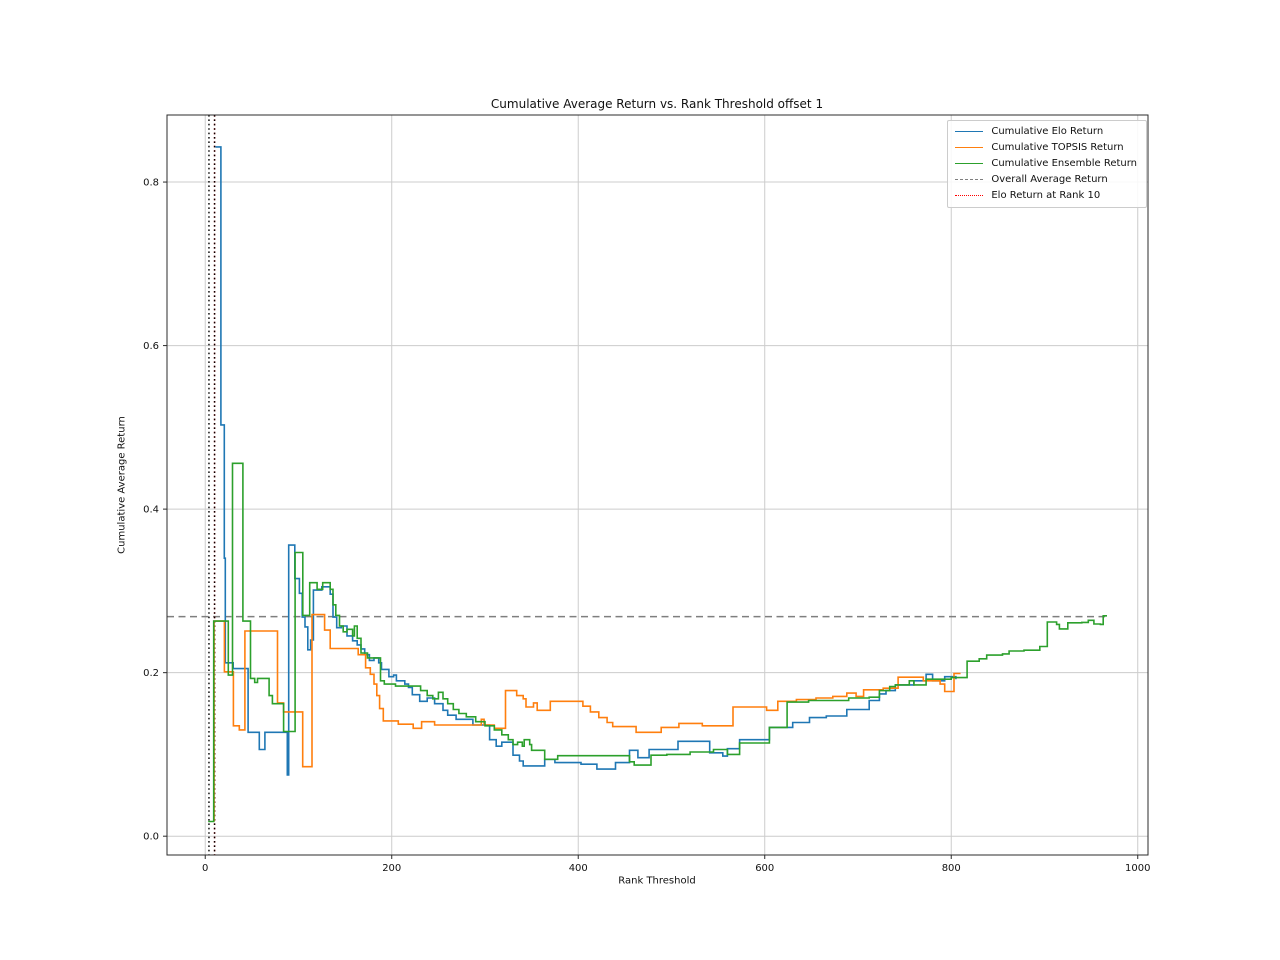 Image resolution: width=1280 pixels, height=960 pixels. Describe the element at coordinates (1057, 147) in the screenshot. I see `legend-item-label: Cumulative TOPSIS Return` at that location.